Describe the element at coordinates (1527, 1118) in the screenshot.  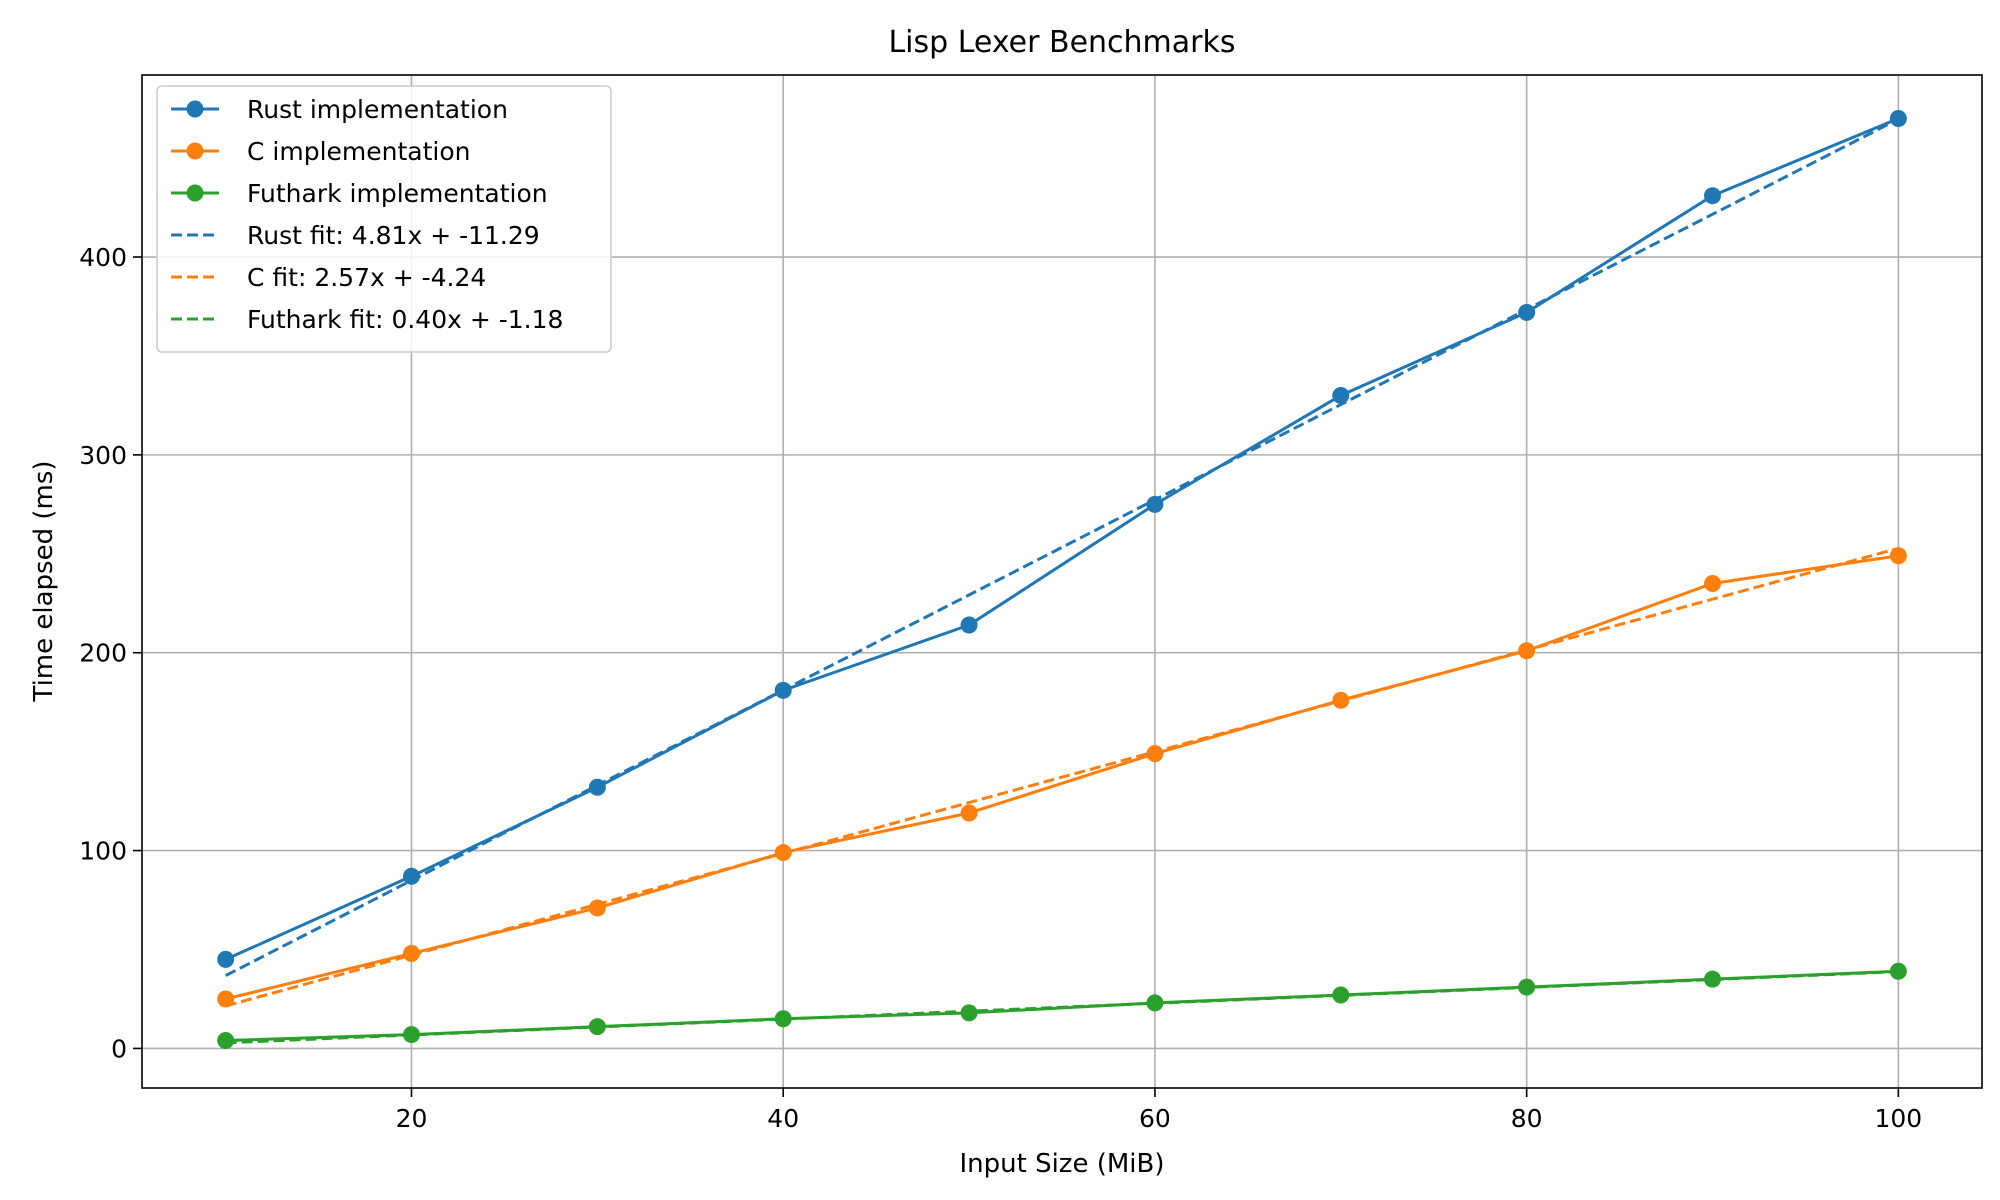
I see `x-tick-label: 80` at that location.